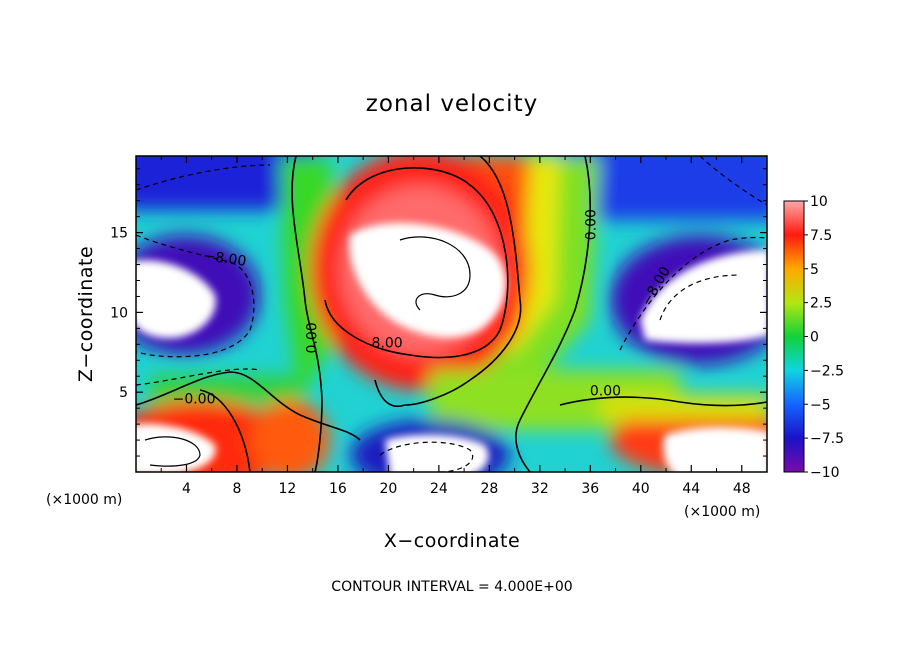  What do you see at coordinates (821, 304) in the screenshot?
I see `colorbar-tick-label: 2.5` at bounding box center [821, 304].